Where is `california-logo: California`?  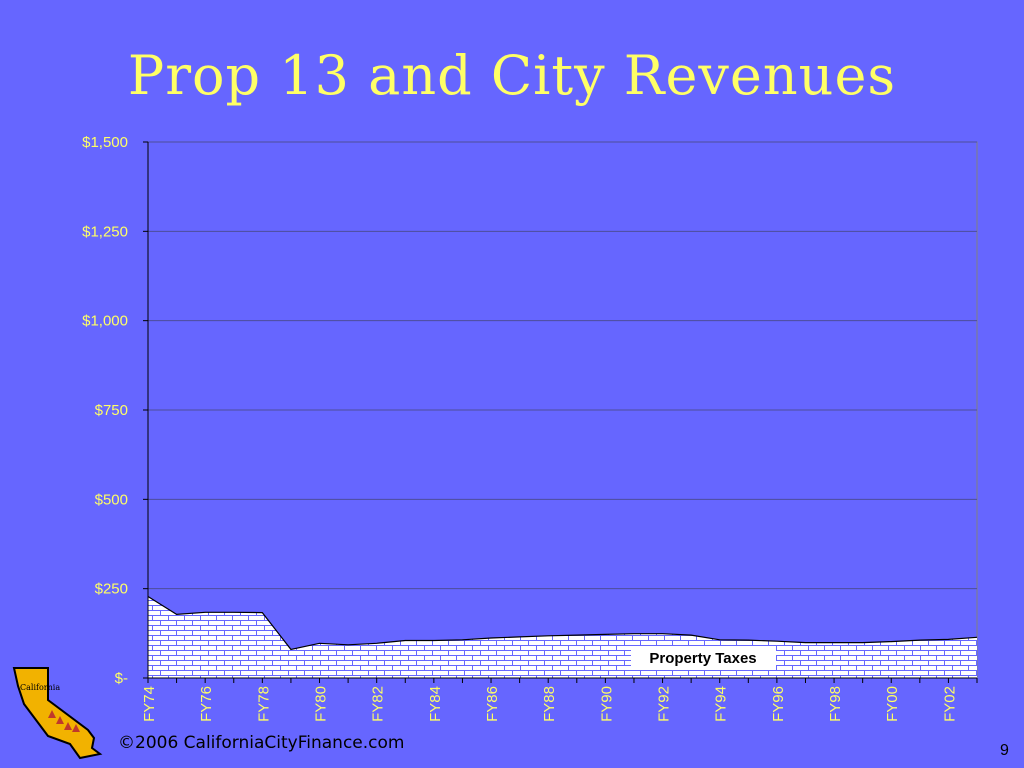 california-logo: California is located at coordinates (57, 713).